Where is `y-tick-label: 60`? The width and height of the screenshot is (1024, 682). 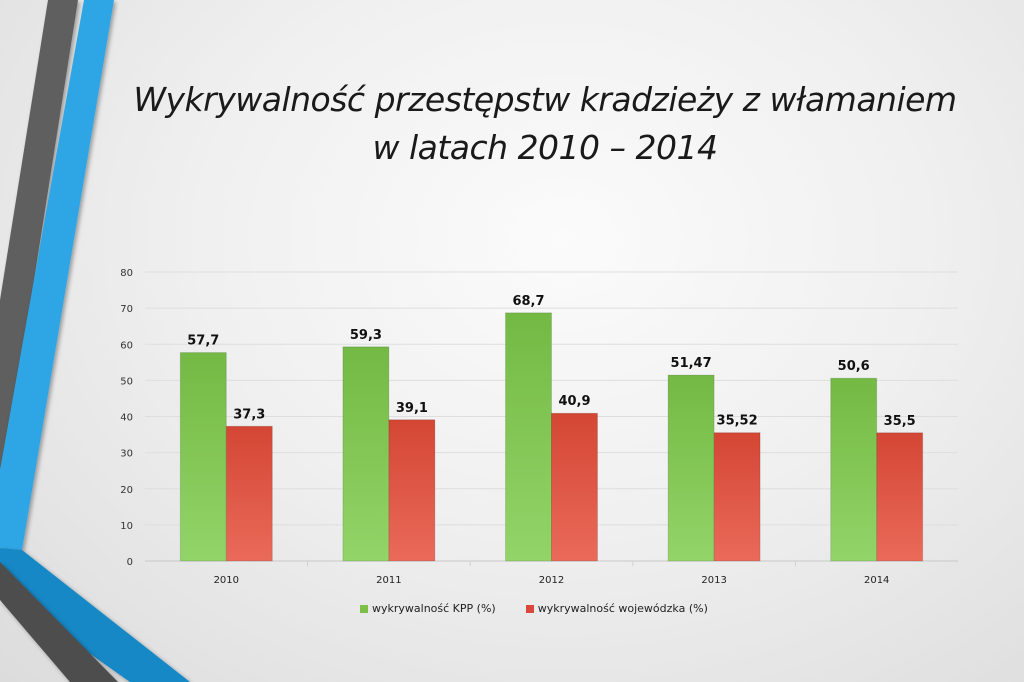
y-tick-label: 60 is located at coordinates (126, 345).